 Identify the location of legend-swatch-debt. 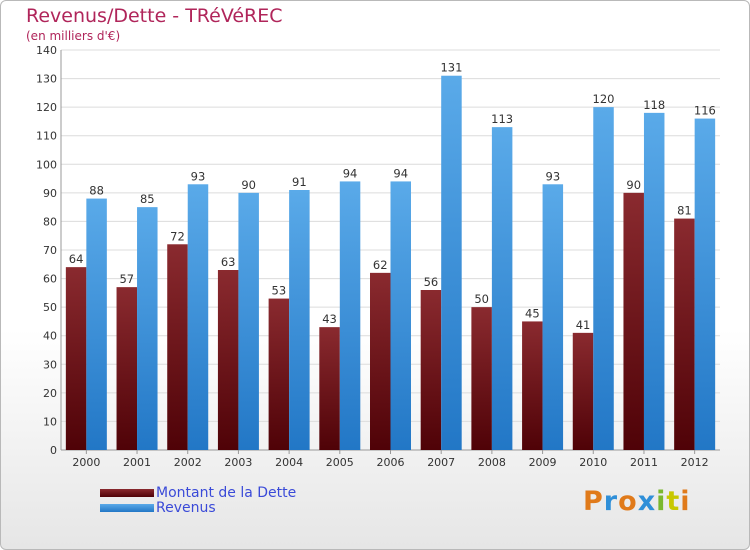
(127, 493).